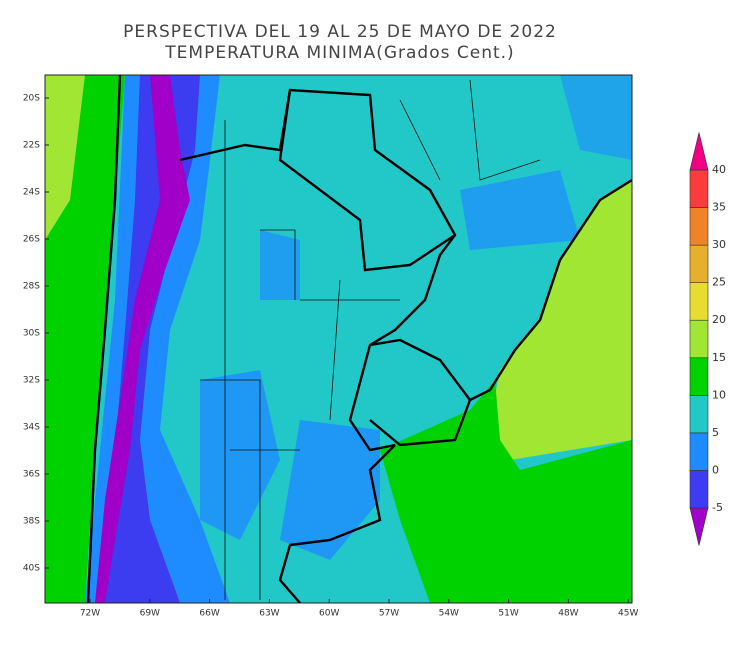 The image size is (750, 651). I want to click on title: PERSPECTIVA DEL 19 AL 25 DE MAYO DE 2022, so click(340, 32).